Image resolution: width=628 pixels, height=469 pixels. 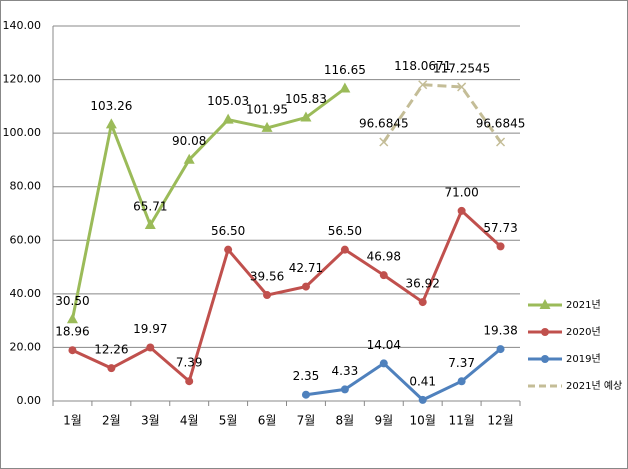 I want to click on data-label: 14.04, so click(x=384, y=345).